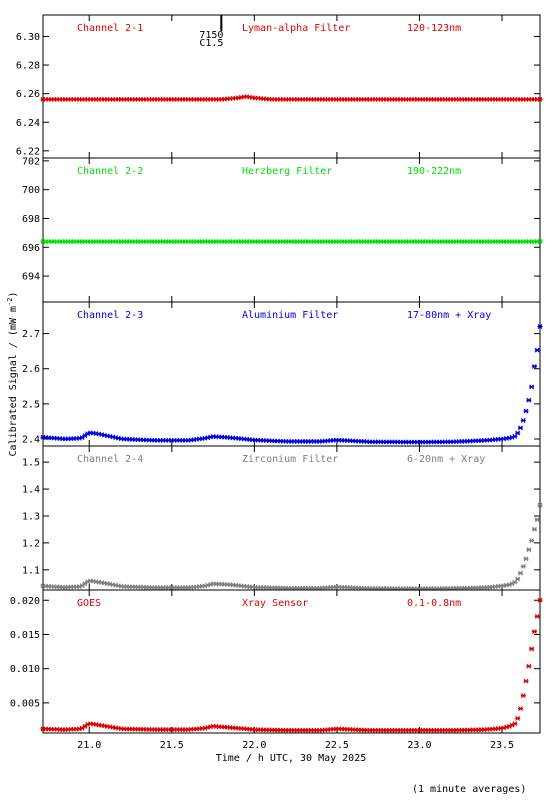 This screenshot has height=800, width=550. Describe the element at coordinates (290, 315) in the screenshot. I see `panel-3-filter-label: Aluminium Filter` at that location.